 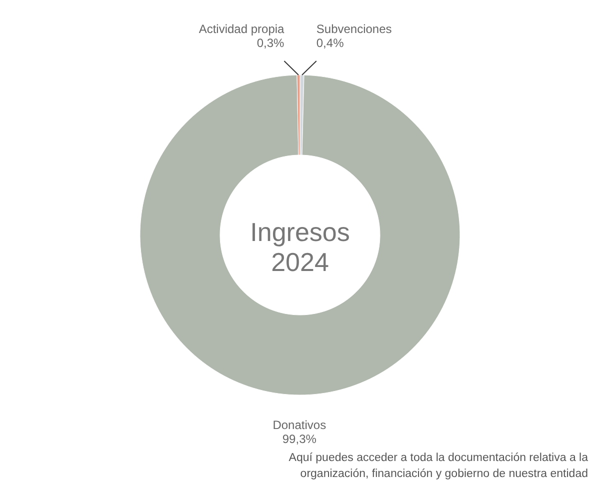 I want to click on data-label: 99,3%, so click(x=299, y=439).